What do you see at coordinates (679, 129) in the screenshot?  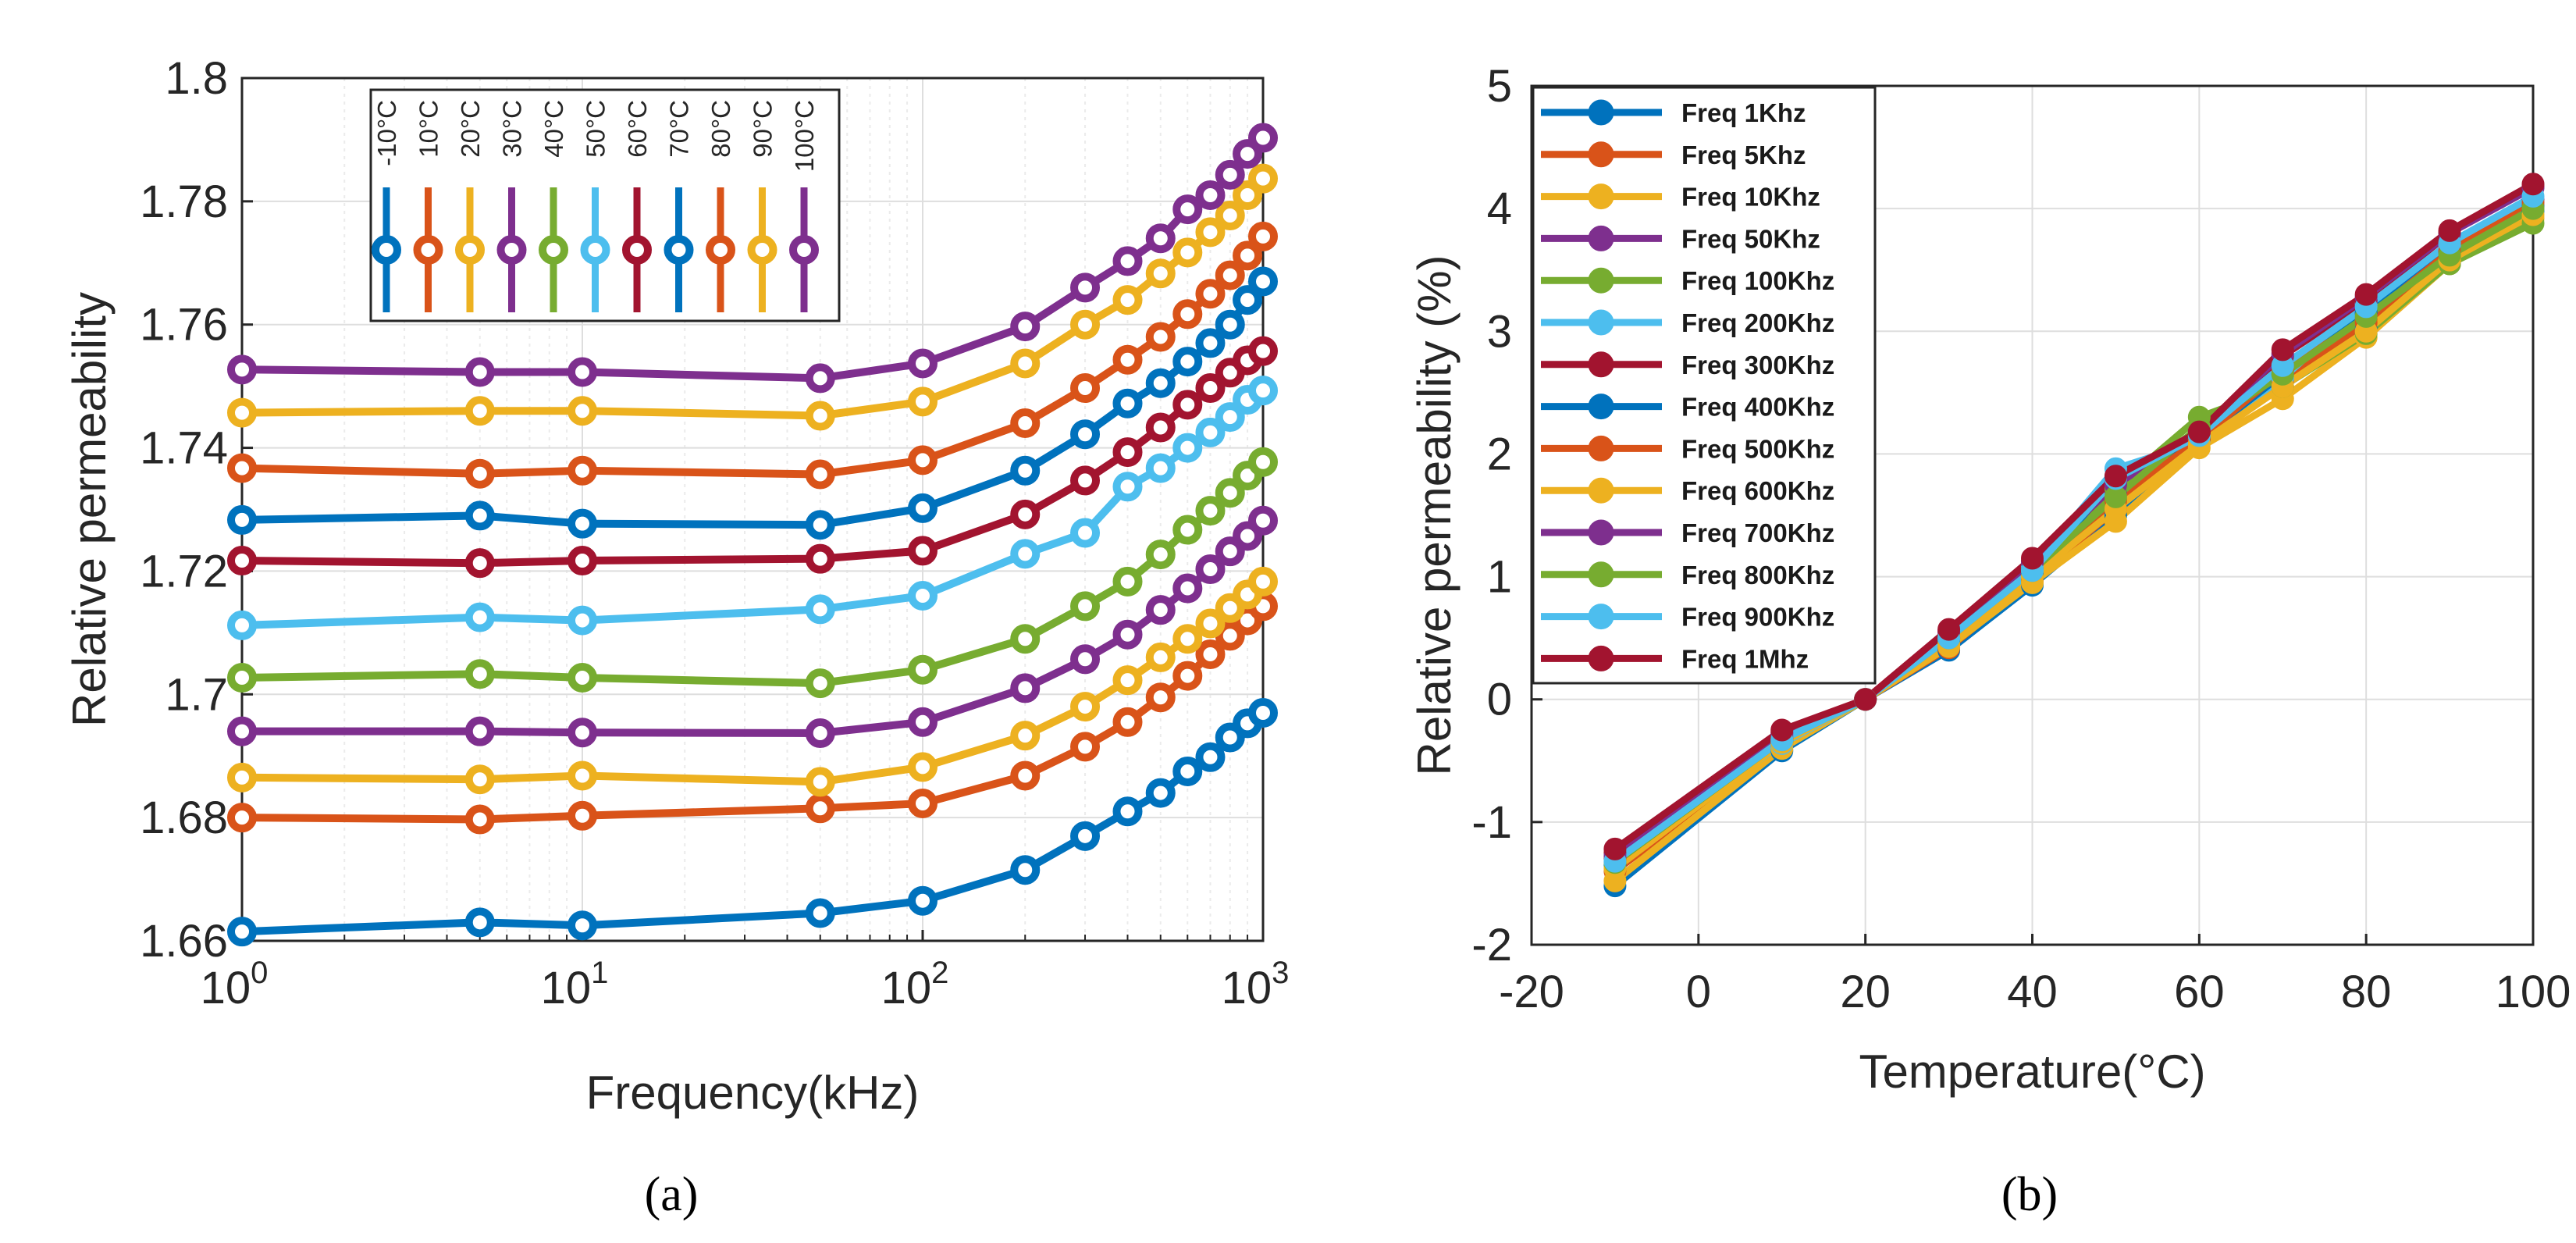 I see `legend-label: 70°C` at bounding box center [679, 129].